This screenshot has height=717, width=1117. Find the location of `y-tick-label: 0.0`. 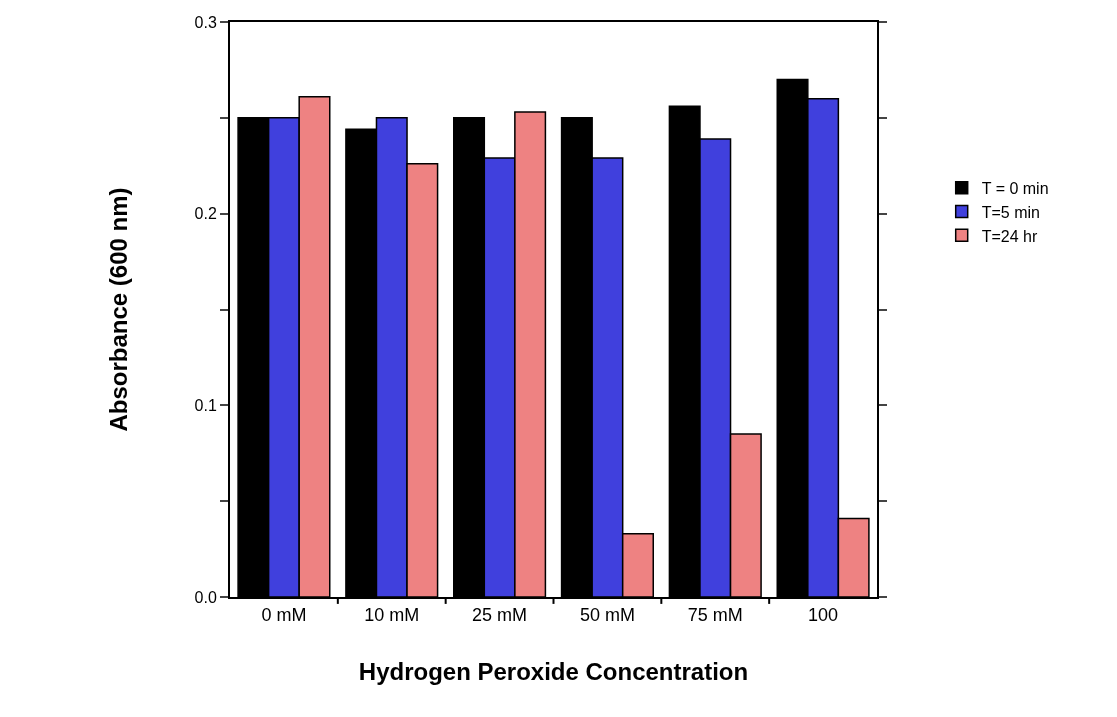

y-tick-label: 0.0 is located at coordinates (205, 597).